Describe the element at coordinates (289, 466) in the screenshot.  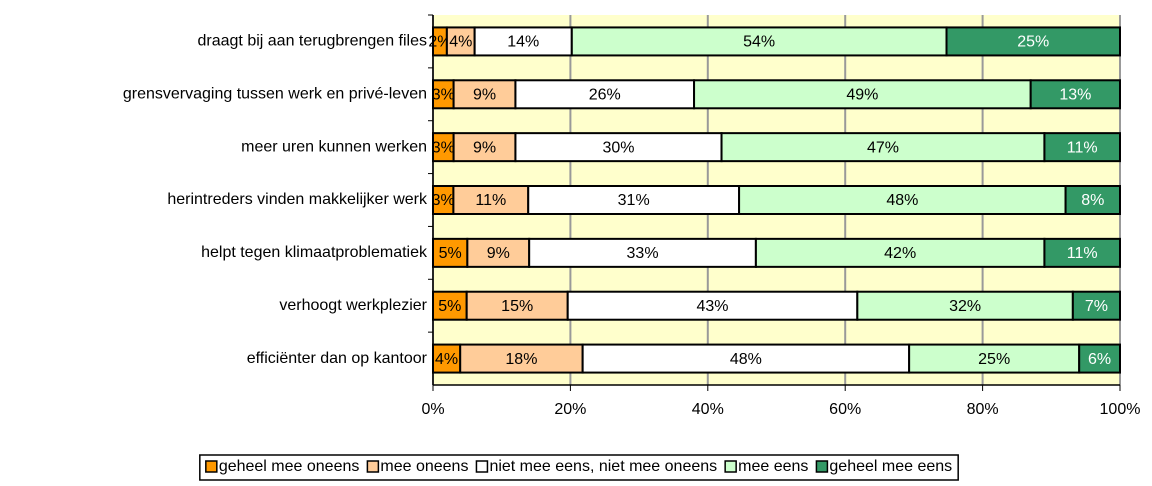
I see `legend-label: geheel mee oneens` at that location.